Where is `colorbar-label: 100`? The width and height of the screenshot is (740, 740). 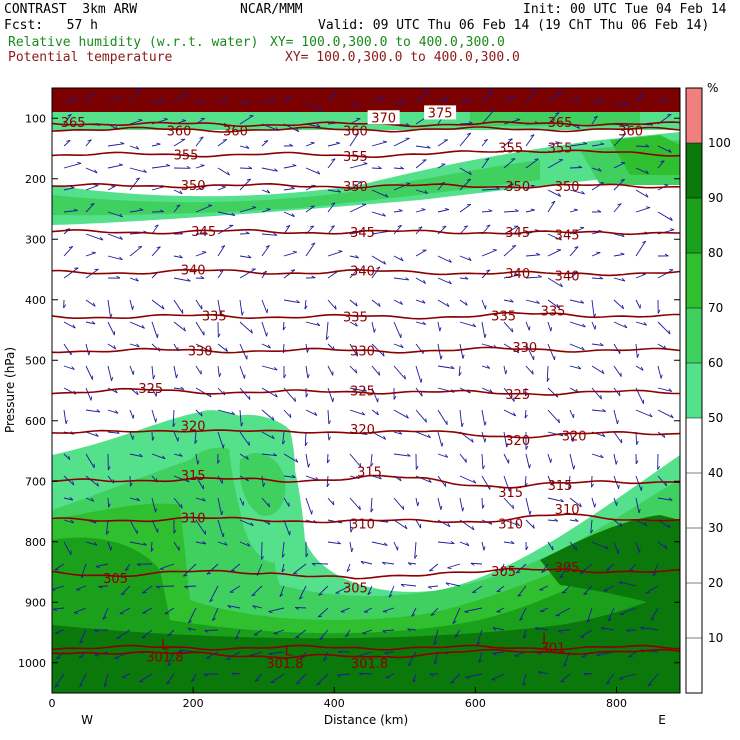 colorbar-label: 100 is located at coordinates (719, 143).